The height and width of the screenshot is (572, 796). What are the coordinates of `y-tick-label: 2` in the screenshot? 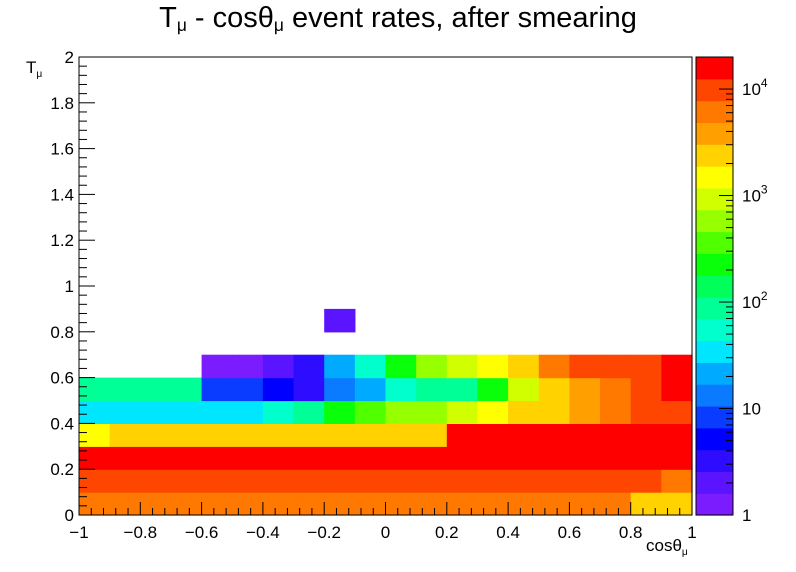 It's located at (69, 57).